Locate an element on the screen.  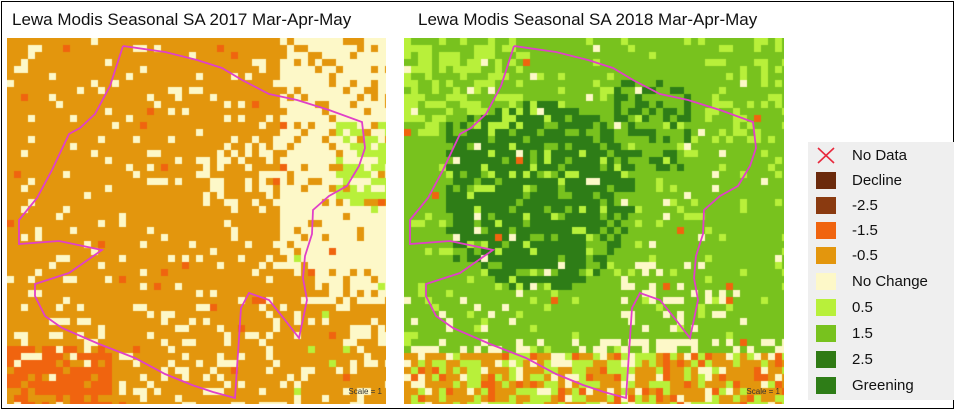
legend-item-no-data: No Data is located at coordinates (861, 155).